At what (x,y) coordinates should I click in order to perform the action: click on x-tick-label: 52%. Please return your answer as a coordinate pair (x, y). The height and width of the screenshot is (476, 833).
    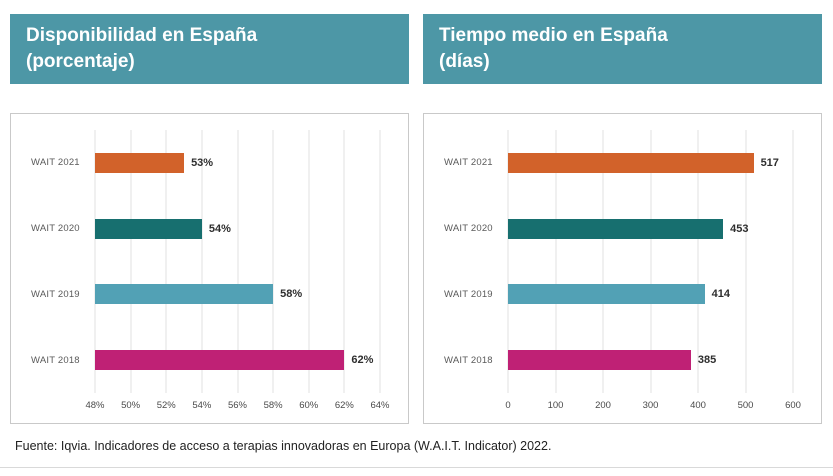
    Looking at the image, I should click on (166, 405).